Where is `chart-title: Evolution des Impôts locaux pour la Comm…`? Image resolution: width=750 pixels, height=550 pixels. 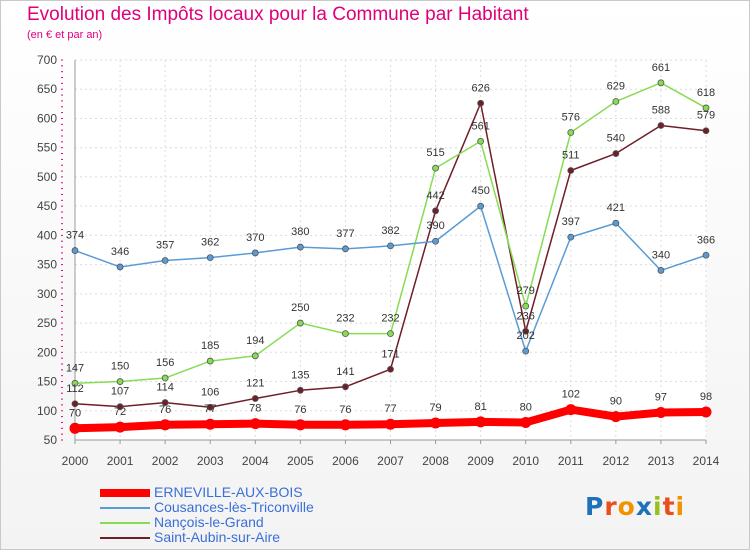 chart-title: Evolution des Impôts locaux pour la Comm… is located at coordinates (278, 14).